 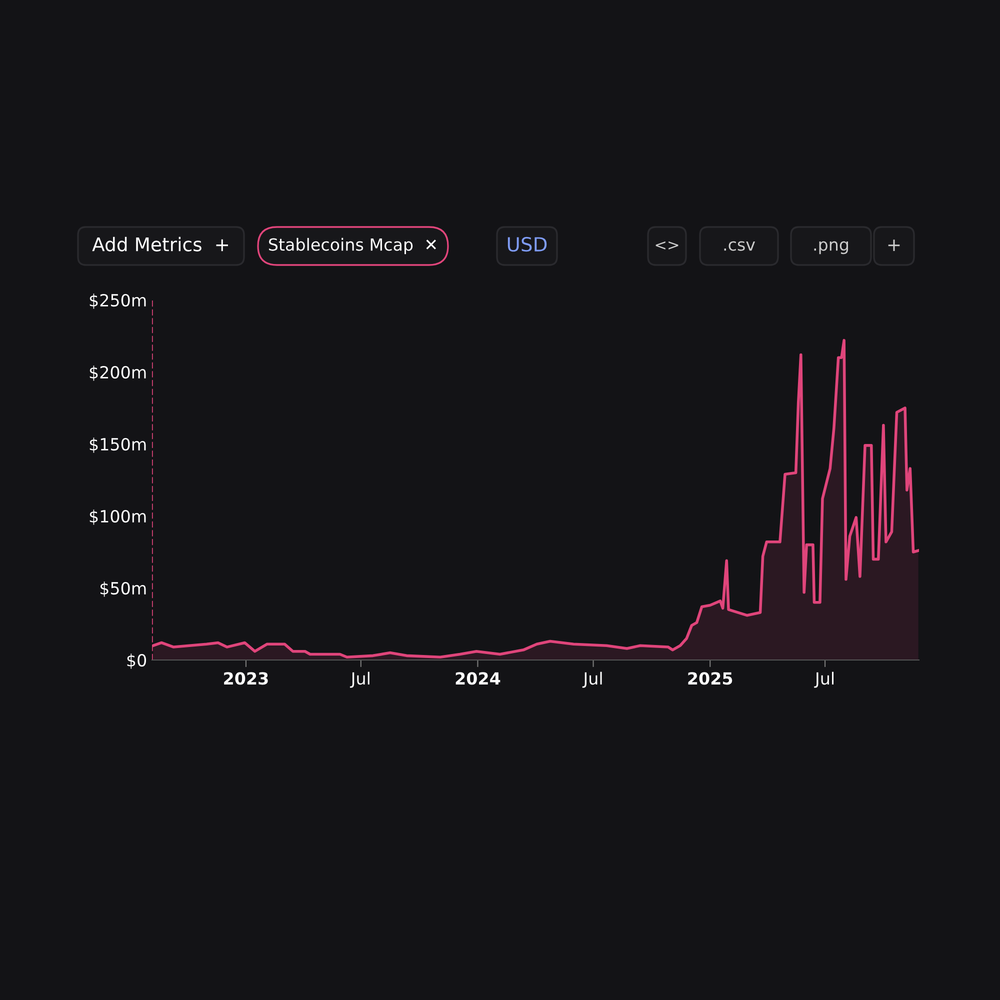 What do you see at coordinates (123, 589) in the screenshot?
I see `y-tick-label: $50m` at bounding box center [123, 589].